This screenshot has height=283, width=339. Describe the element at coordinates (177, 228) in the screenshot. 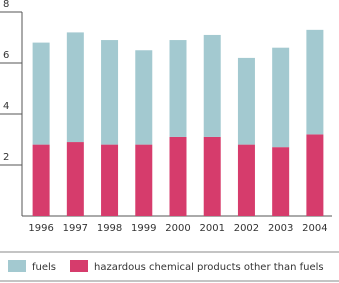

I see `x-tick-label: 2000` at that location.